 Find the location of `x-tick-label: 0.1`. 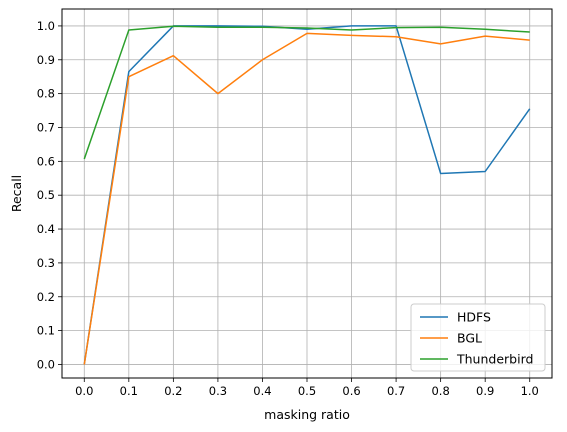

x-tick-label: 0.1 is located at coordinates (129, 391).